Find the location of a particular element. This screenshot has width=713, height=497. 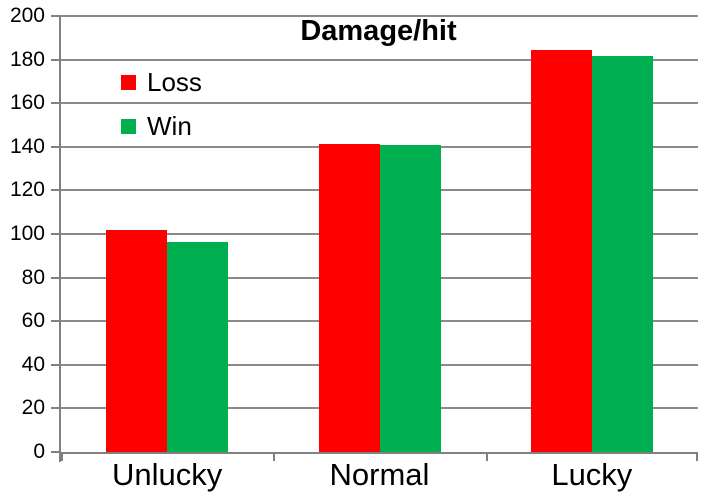

legend-item-loss: Loss is located at coordinates (161, 82).